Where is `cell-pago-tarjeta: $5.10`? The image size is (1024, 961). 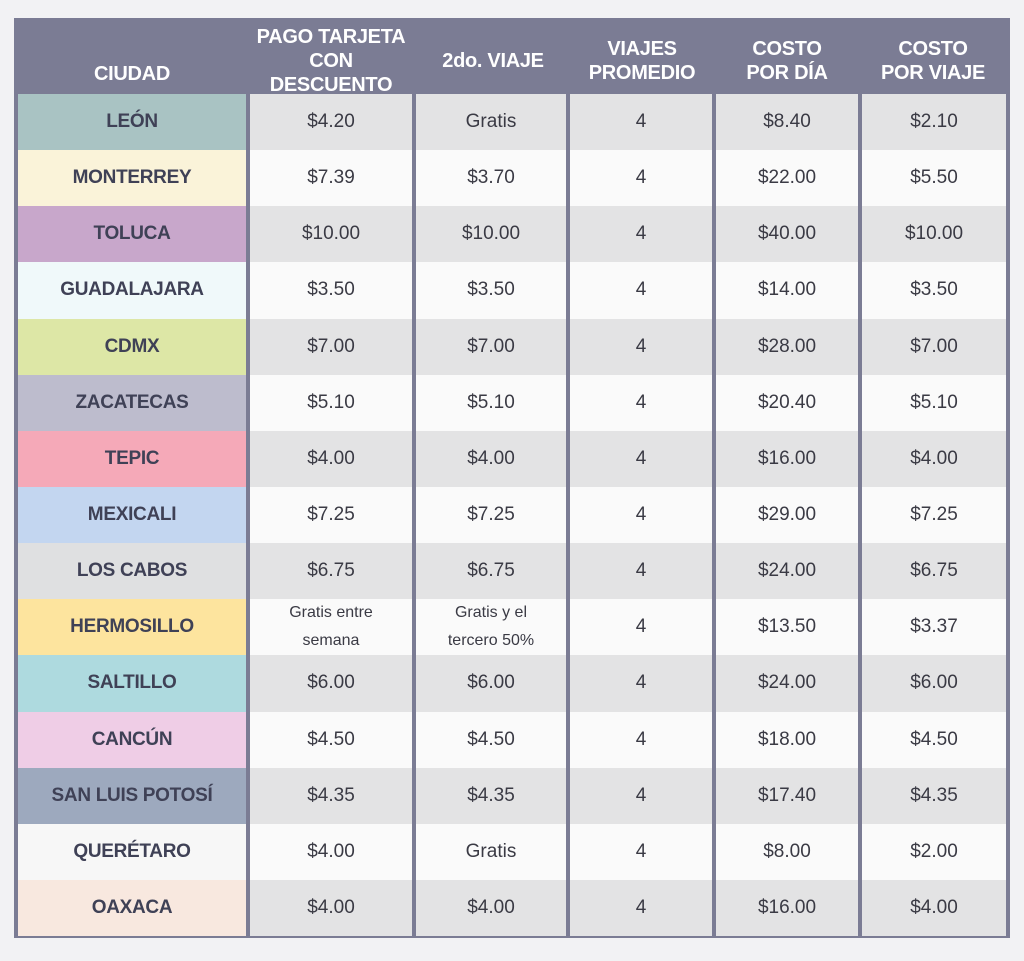
cell-pago-tarjeta: $5.10 is located at coordinates (331, 402).